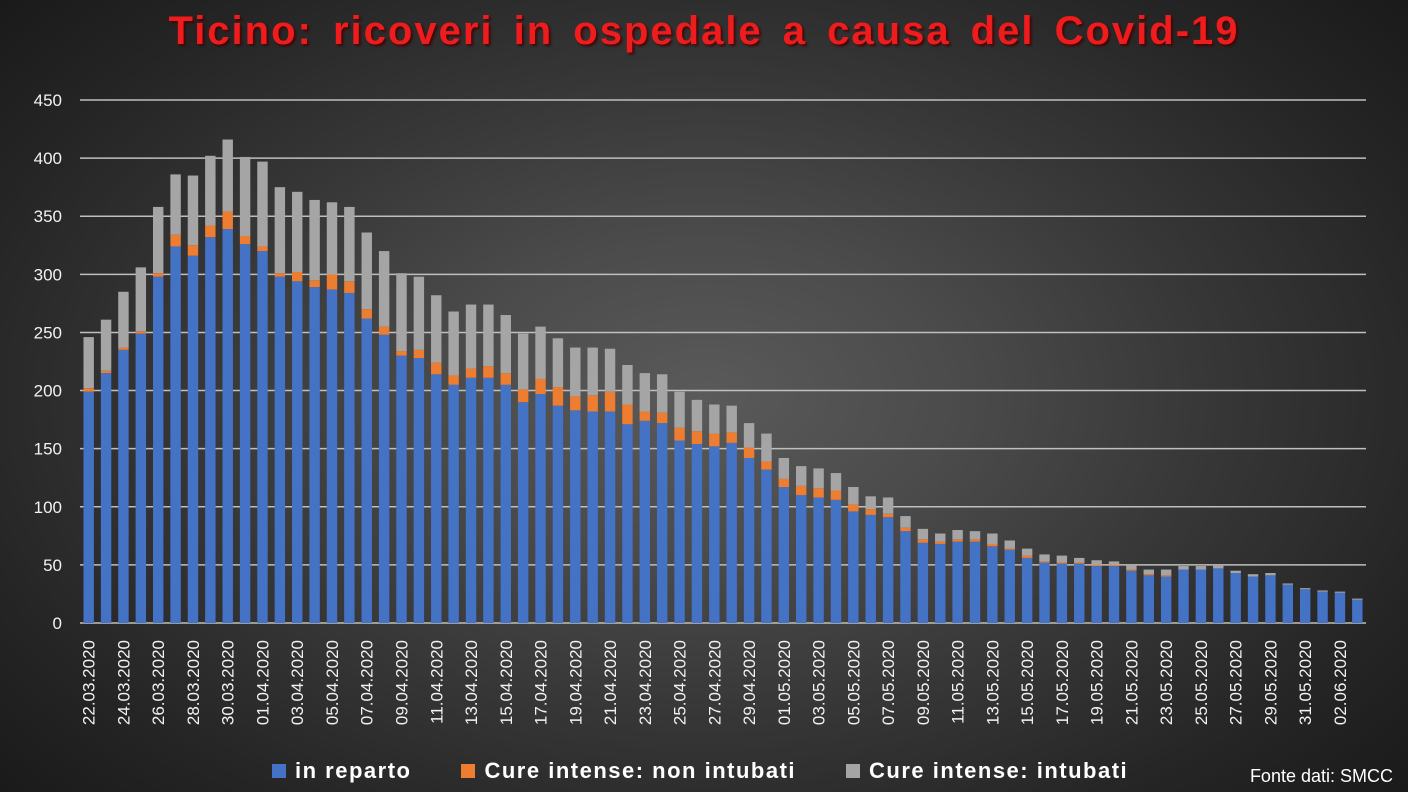  What do you see at coordinates (1270, 682) in the screenshot?
I see `x-tick-label: 29.05.2020` at bounding box center [1270, 682].